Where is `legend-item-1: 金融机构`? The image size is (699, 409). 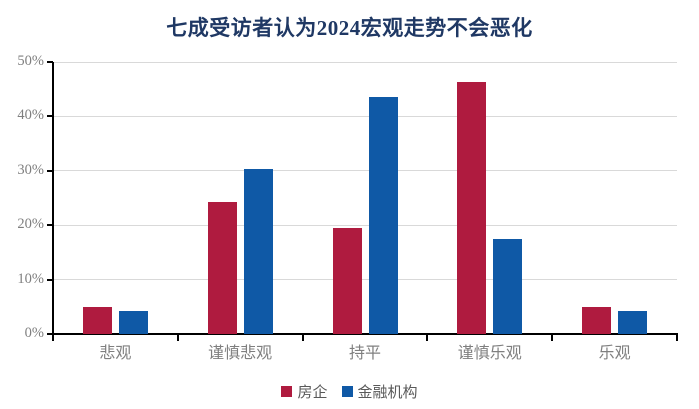 legend-item-1: 金融机构 is located at coordinates (379, 391).